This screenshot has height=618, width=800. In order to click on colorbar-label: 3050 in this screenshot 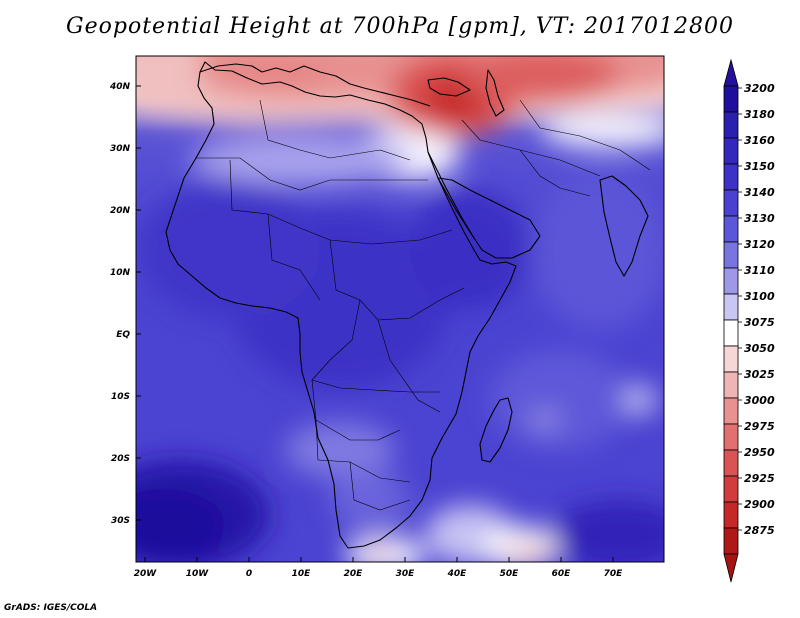, I will do `click(759, 348)`.